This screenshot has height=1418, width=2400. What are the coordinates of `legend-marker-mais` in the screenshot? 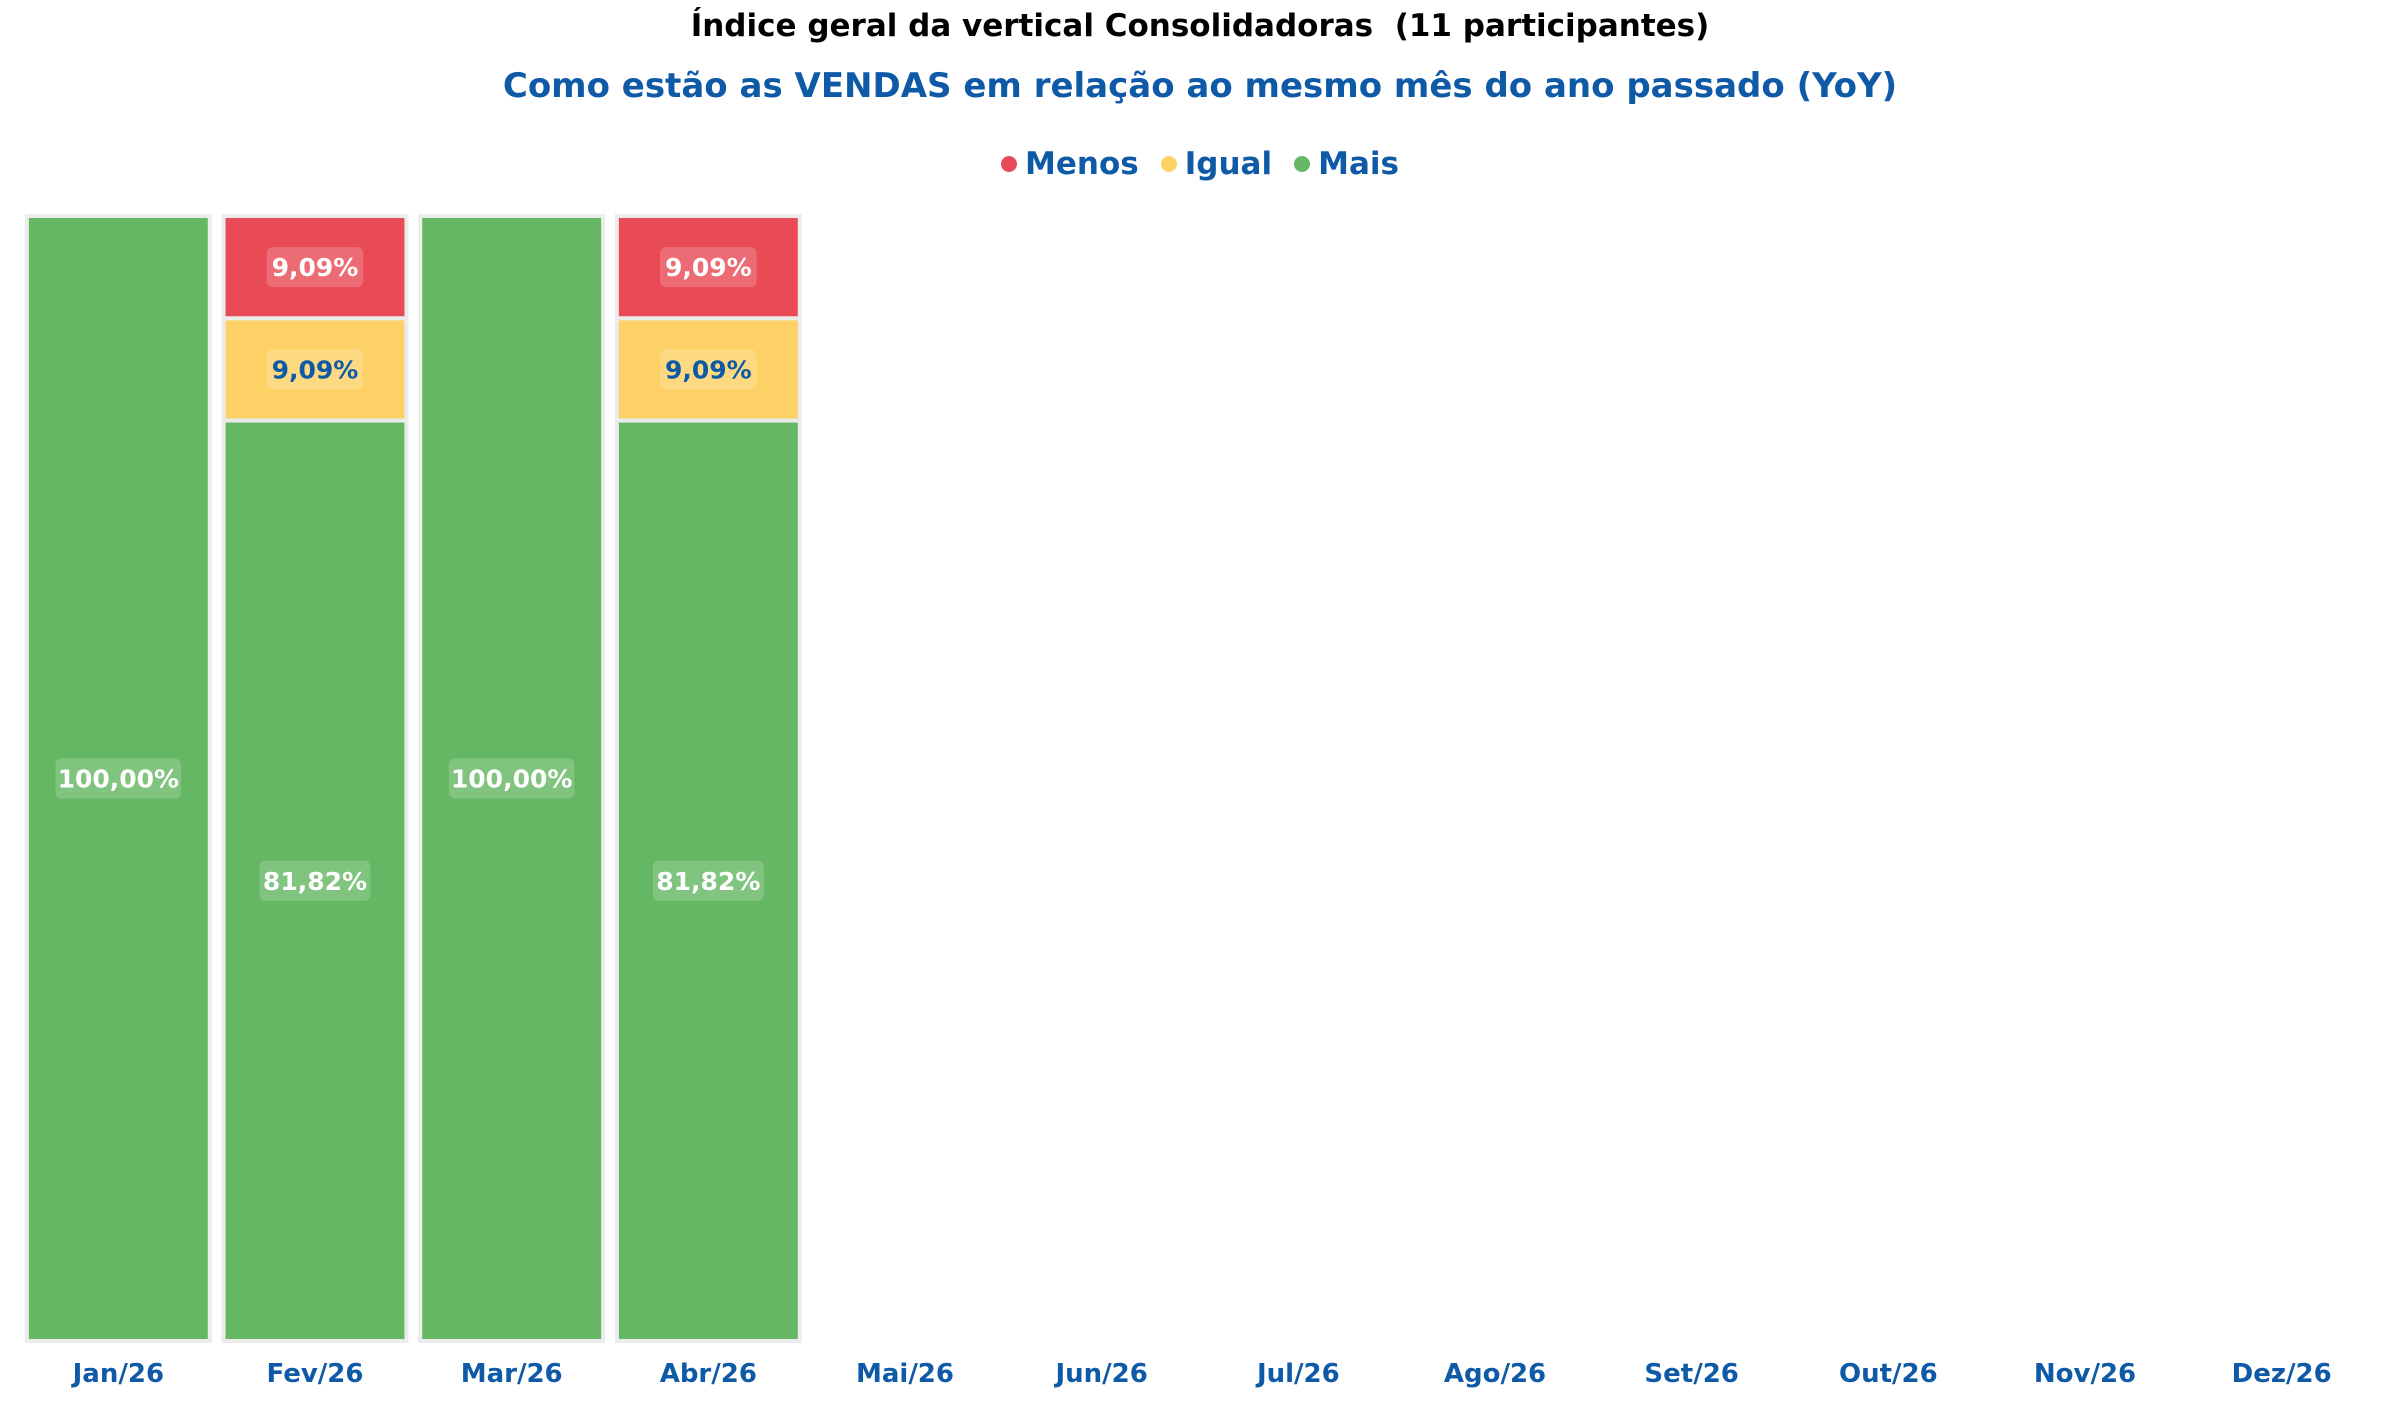 It's located at (1302, 164).